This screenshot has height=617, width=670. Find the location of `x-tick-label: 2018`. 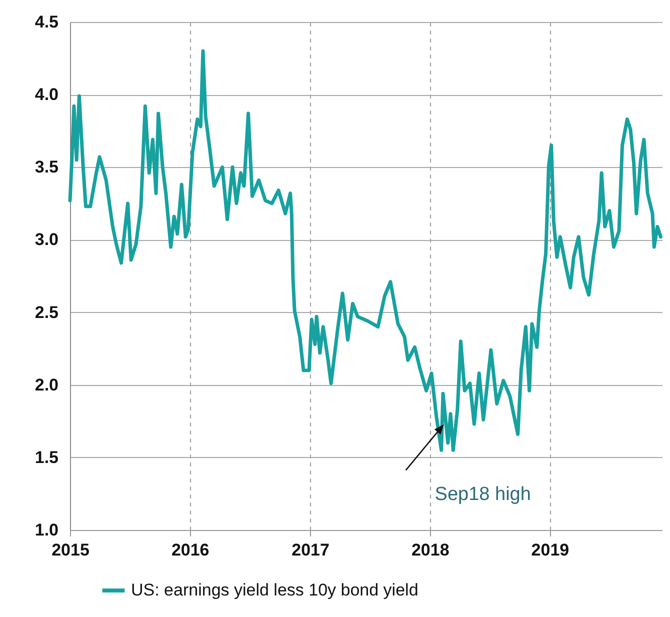

x-tick-label: 2018 is located at coordinates (430, 550).